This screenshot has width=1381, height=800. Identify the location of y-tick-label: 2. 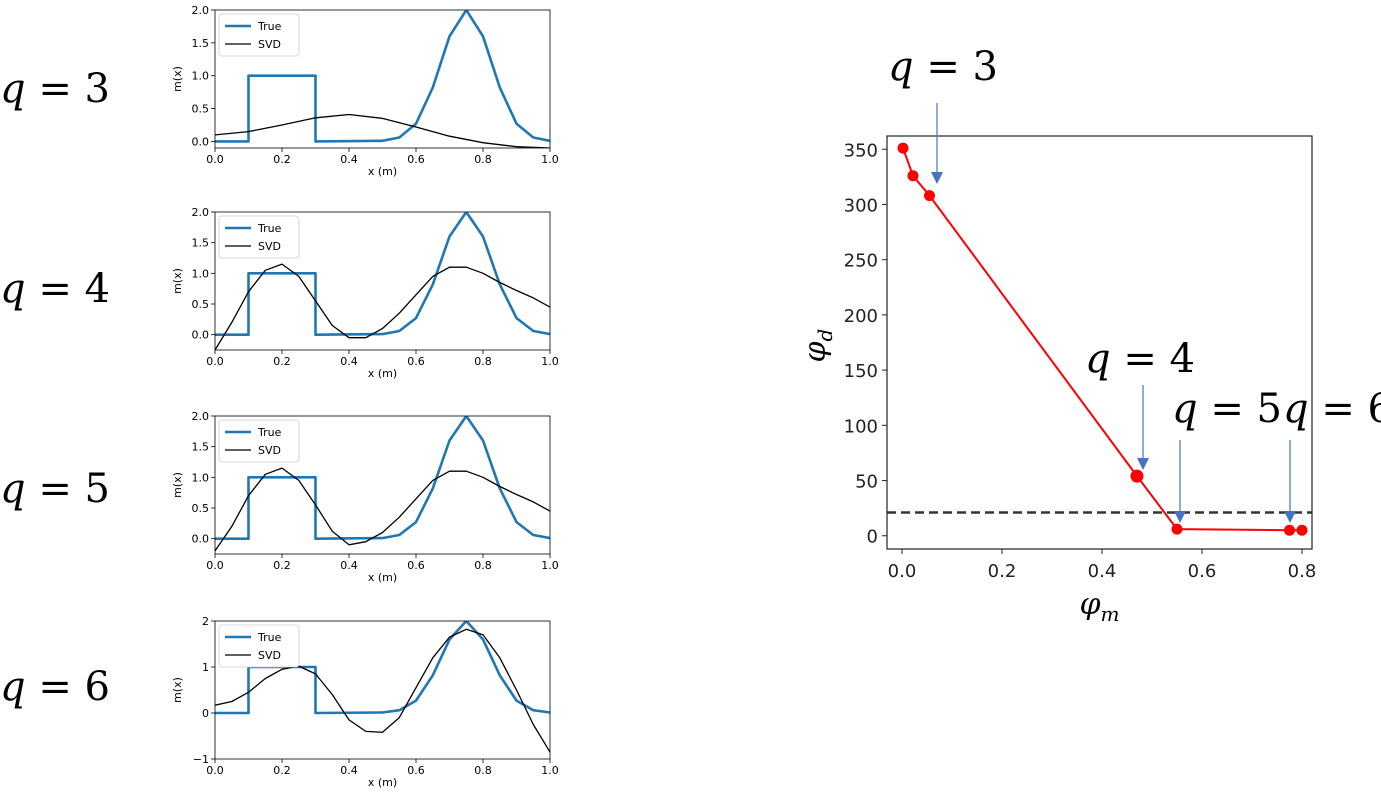
(205, 621).